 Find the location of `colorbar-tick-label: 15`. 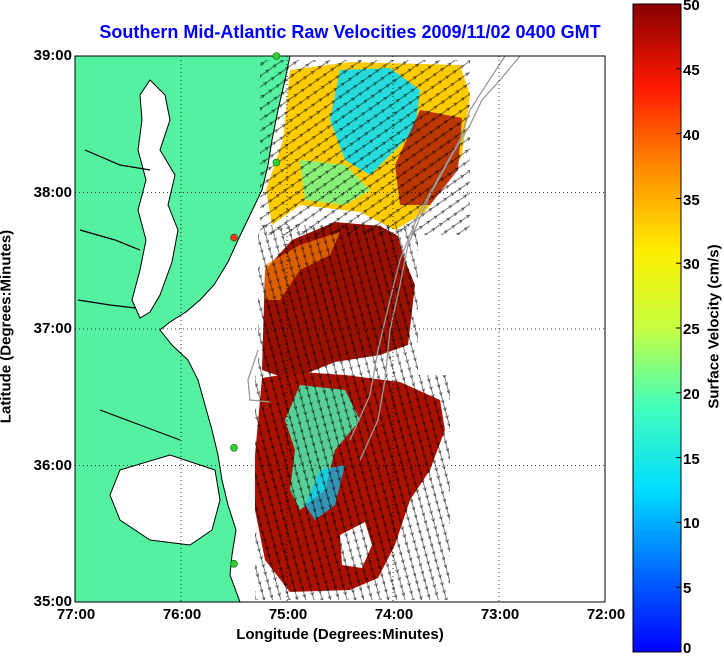

colorbar-tick-label: 15 is located at coordinates (691, 459).